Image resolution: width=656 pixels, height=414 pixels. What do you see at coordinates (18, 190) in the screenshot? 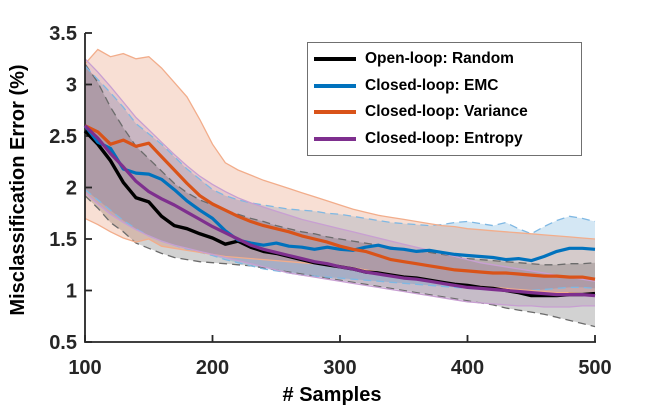
I see `y-axis-label: Misclassification Error (%)` at bounding box center [18, 190].